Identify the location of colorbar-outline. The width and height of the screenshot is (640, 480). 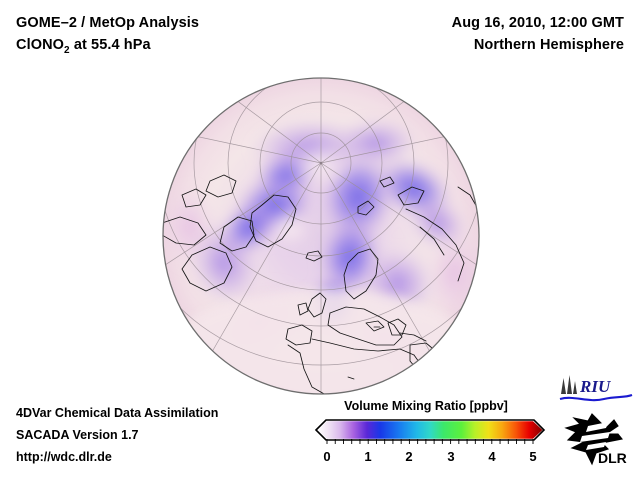
(430, 430).